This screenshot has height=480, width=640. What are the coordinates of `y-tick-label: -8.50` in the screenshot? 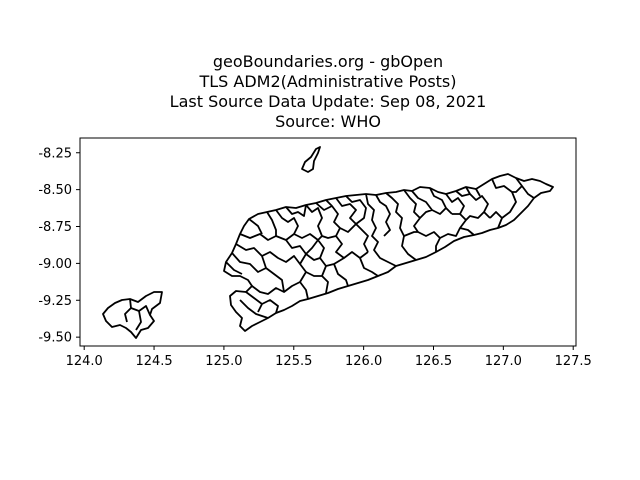 It's located at (55, 190).